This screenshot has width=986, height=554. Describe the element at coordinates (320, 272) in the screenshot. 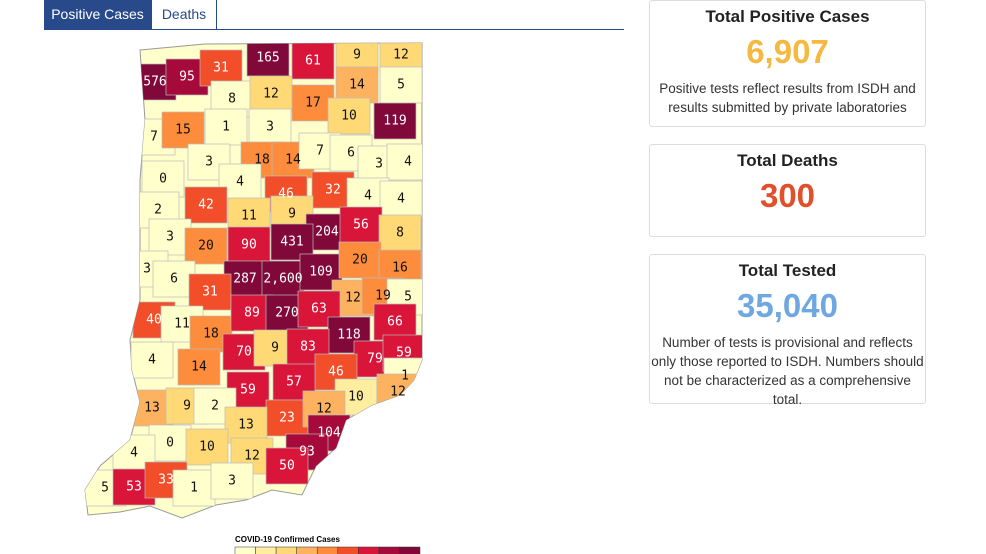

I see `county-label: 109` at that location.